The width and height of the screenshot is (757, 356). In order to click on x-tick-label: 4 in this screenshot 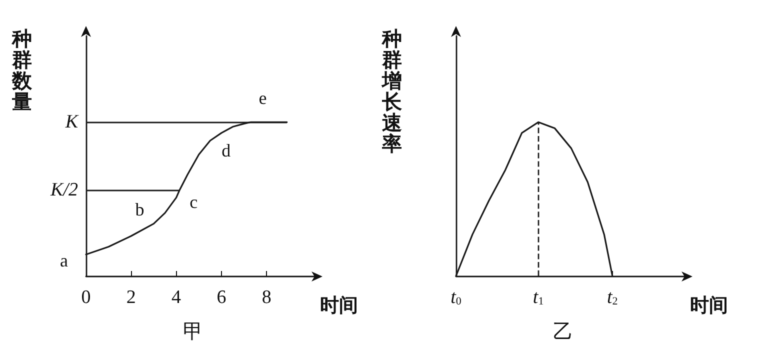, I will do `click(177, 297)`.